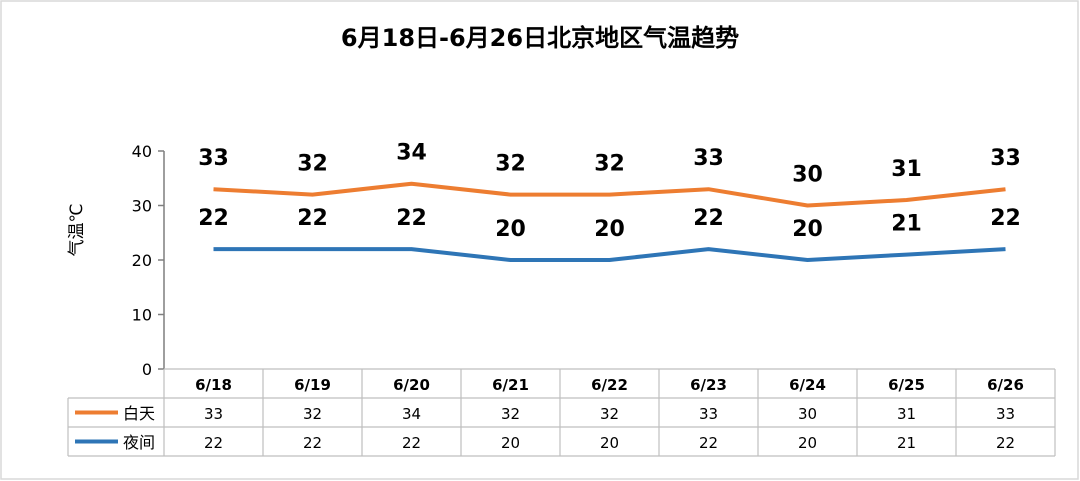 The image size is (1080, 481). What do you see at coordinates (139, 442) in the screenshot?
I see `legend-label: 夜间` at bounding box center [139, 442].